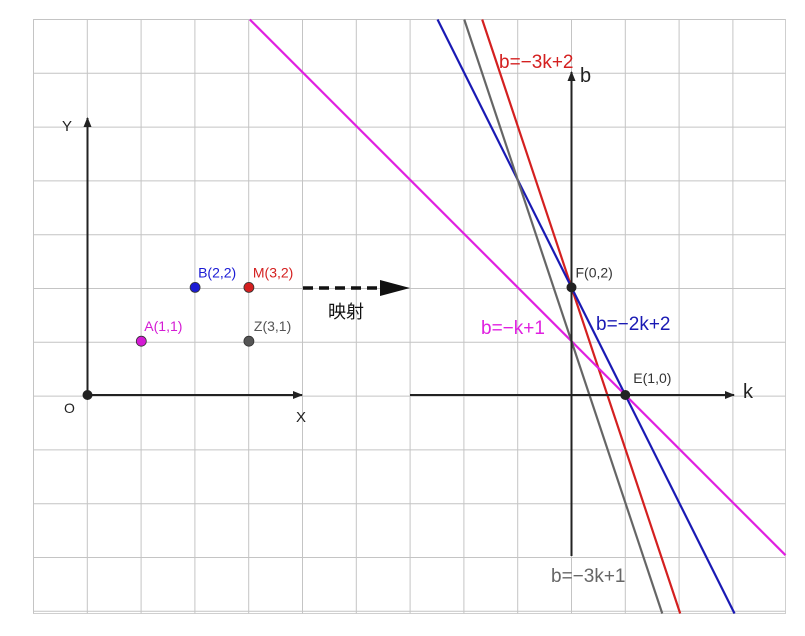 This screenshot has width=805, height=636. What do you see at coordinates (249, 341) in the screenshot?
I see `point-z` at bounding box center [249, 341].